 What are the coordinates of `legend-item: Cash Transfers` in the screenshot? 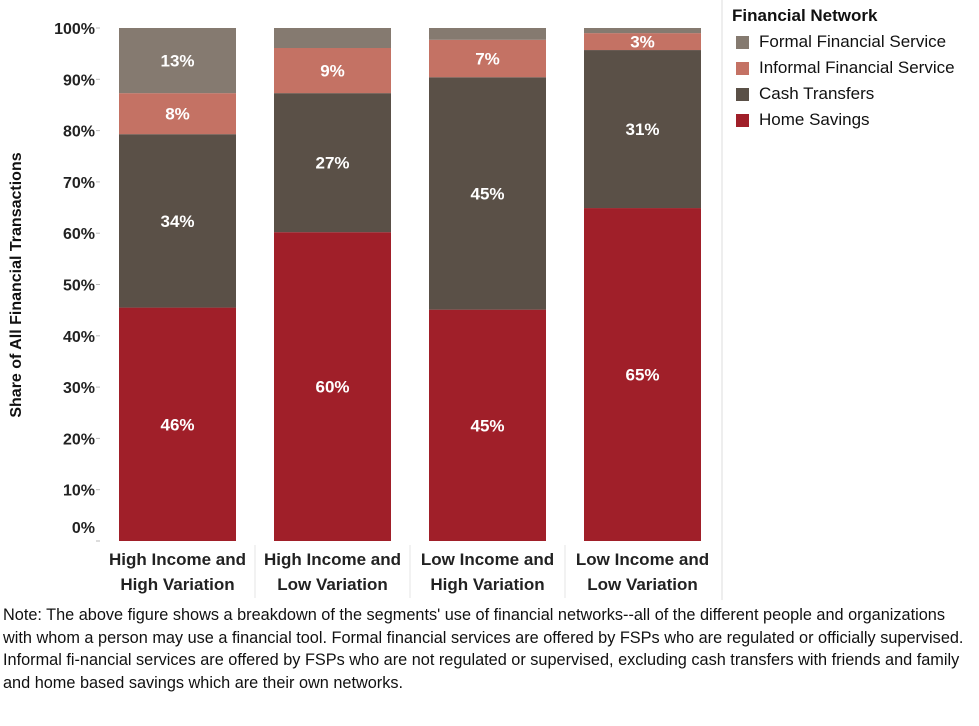 It's located at (843, 94).